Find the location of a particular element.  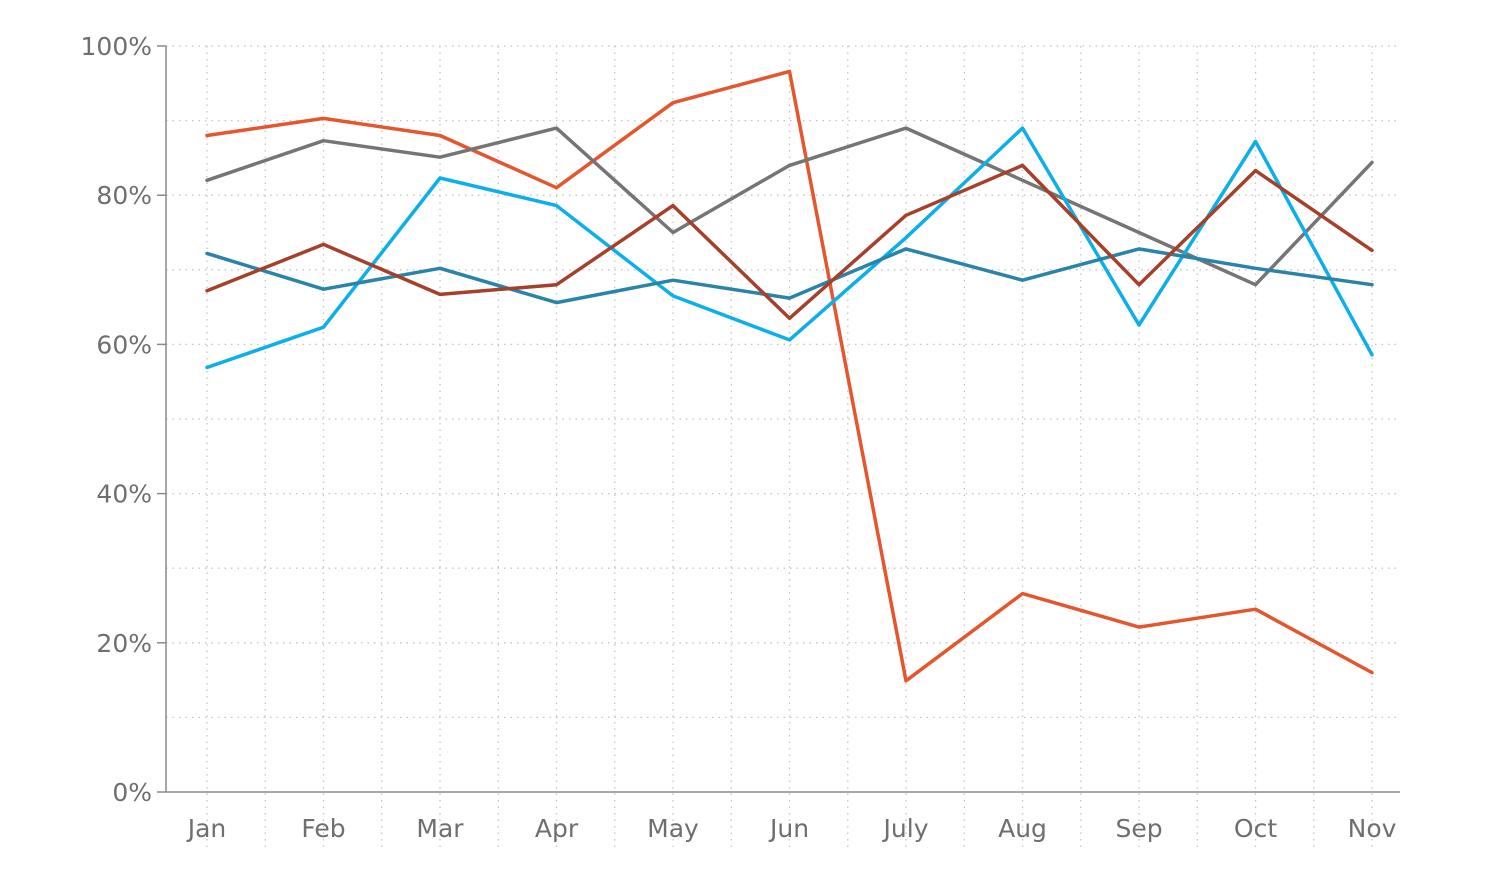

y-tick-label: 60% is located at coordinates (124, 344).